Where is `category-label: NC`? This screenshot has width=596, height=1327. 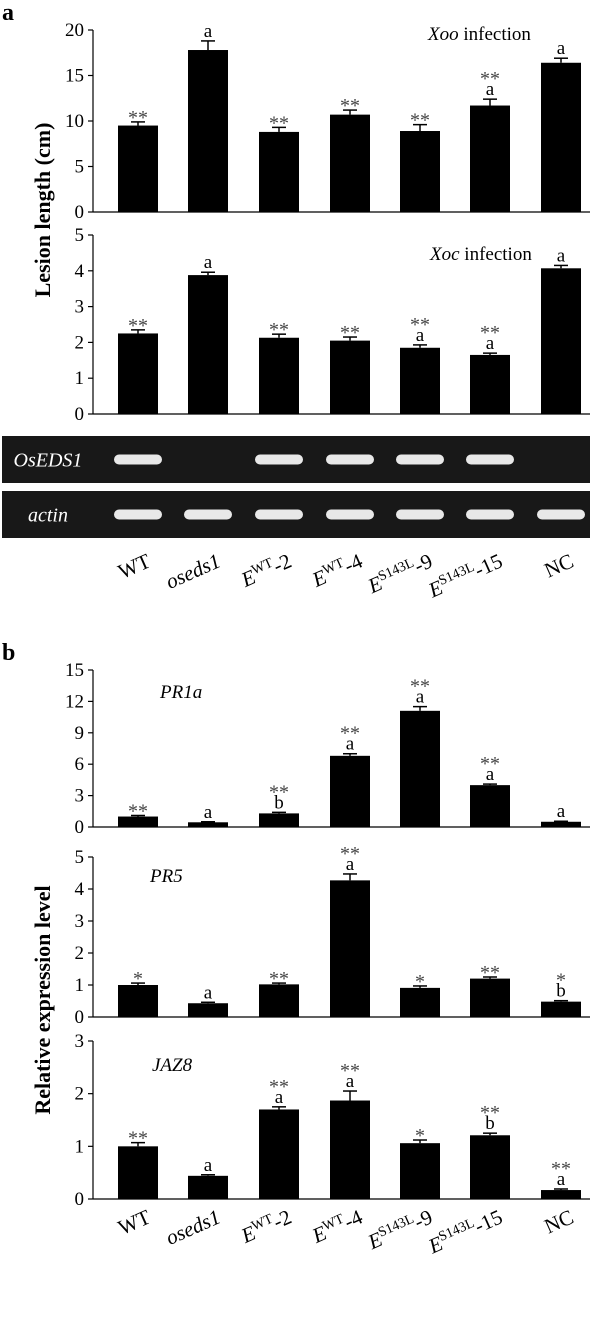
category-label: NC is located at coordinates (559, 1222).